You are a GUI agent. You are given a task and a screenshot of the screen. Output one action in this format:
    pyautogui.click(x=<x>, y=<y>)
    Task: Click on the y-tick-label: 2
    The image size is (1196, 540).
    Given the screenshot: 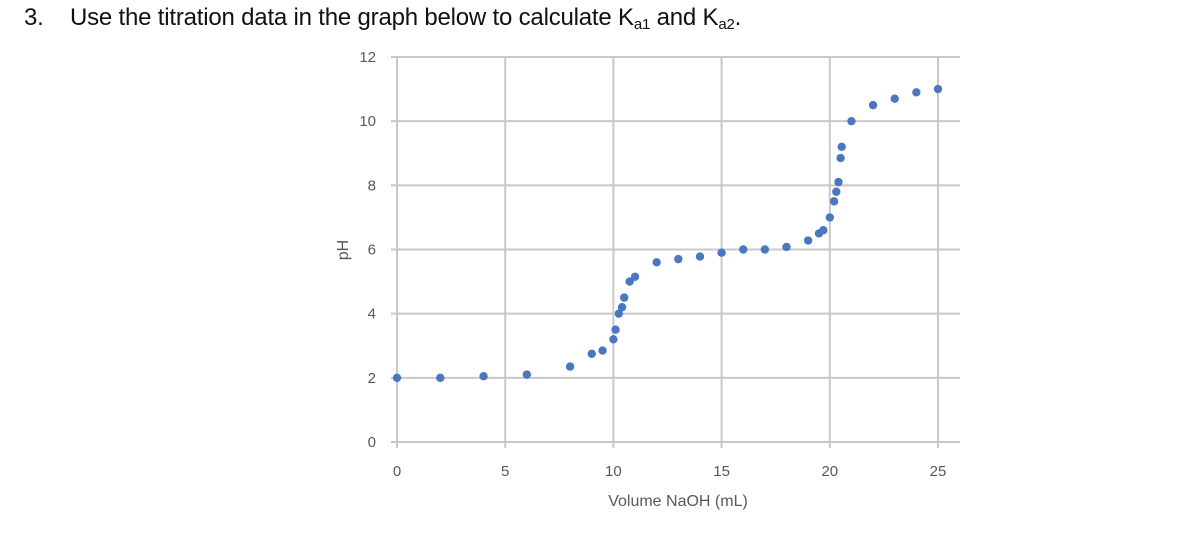 What is the action you would take?
    pyautogui.click(x=372, y=378)
    